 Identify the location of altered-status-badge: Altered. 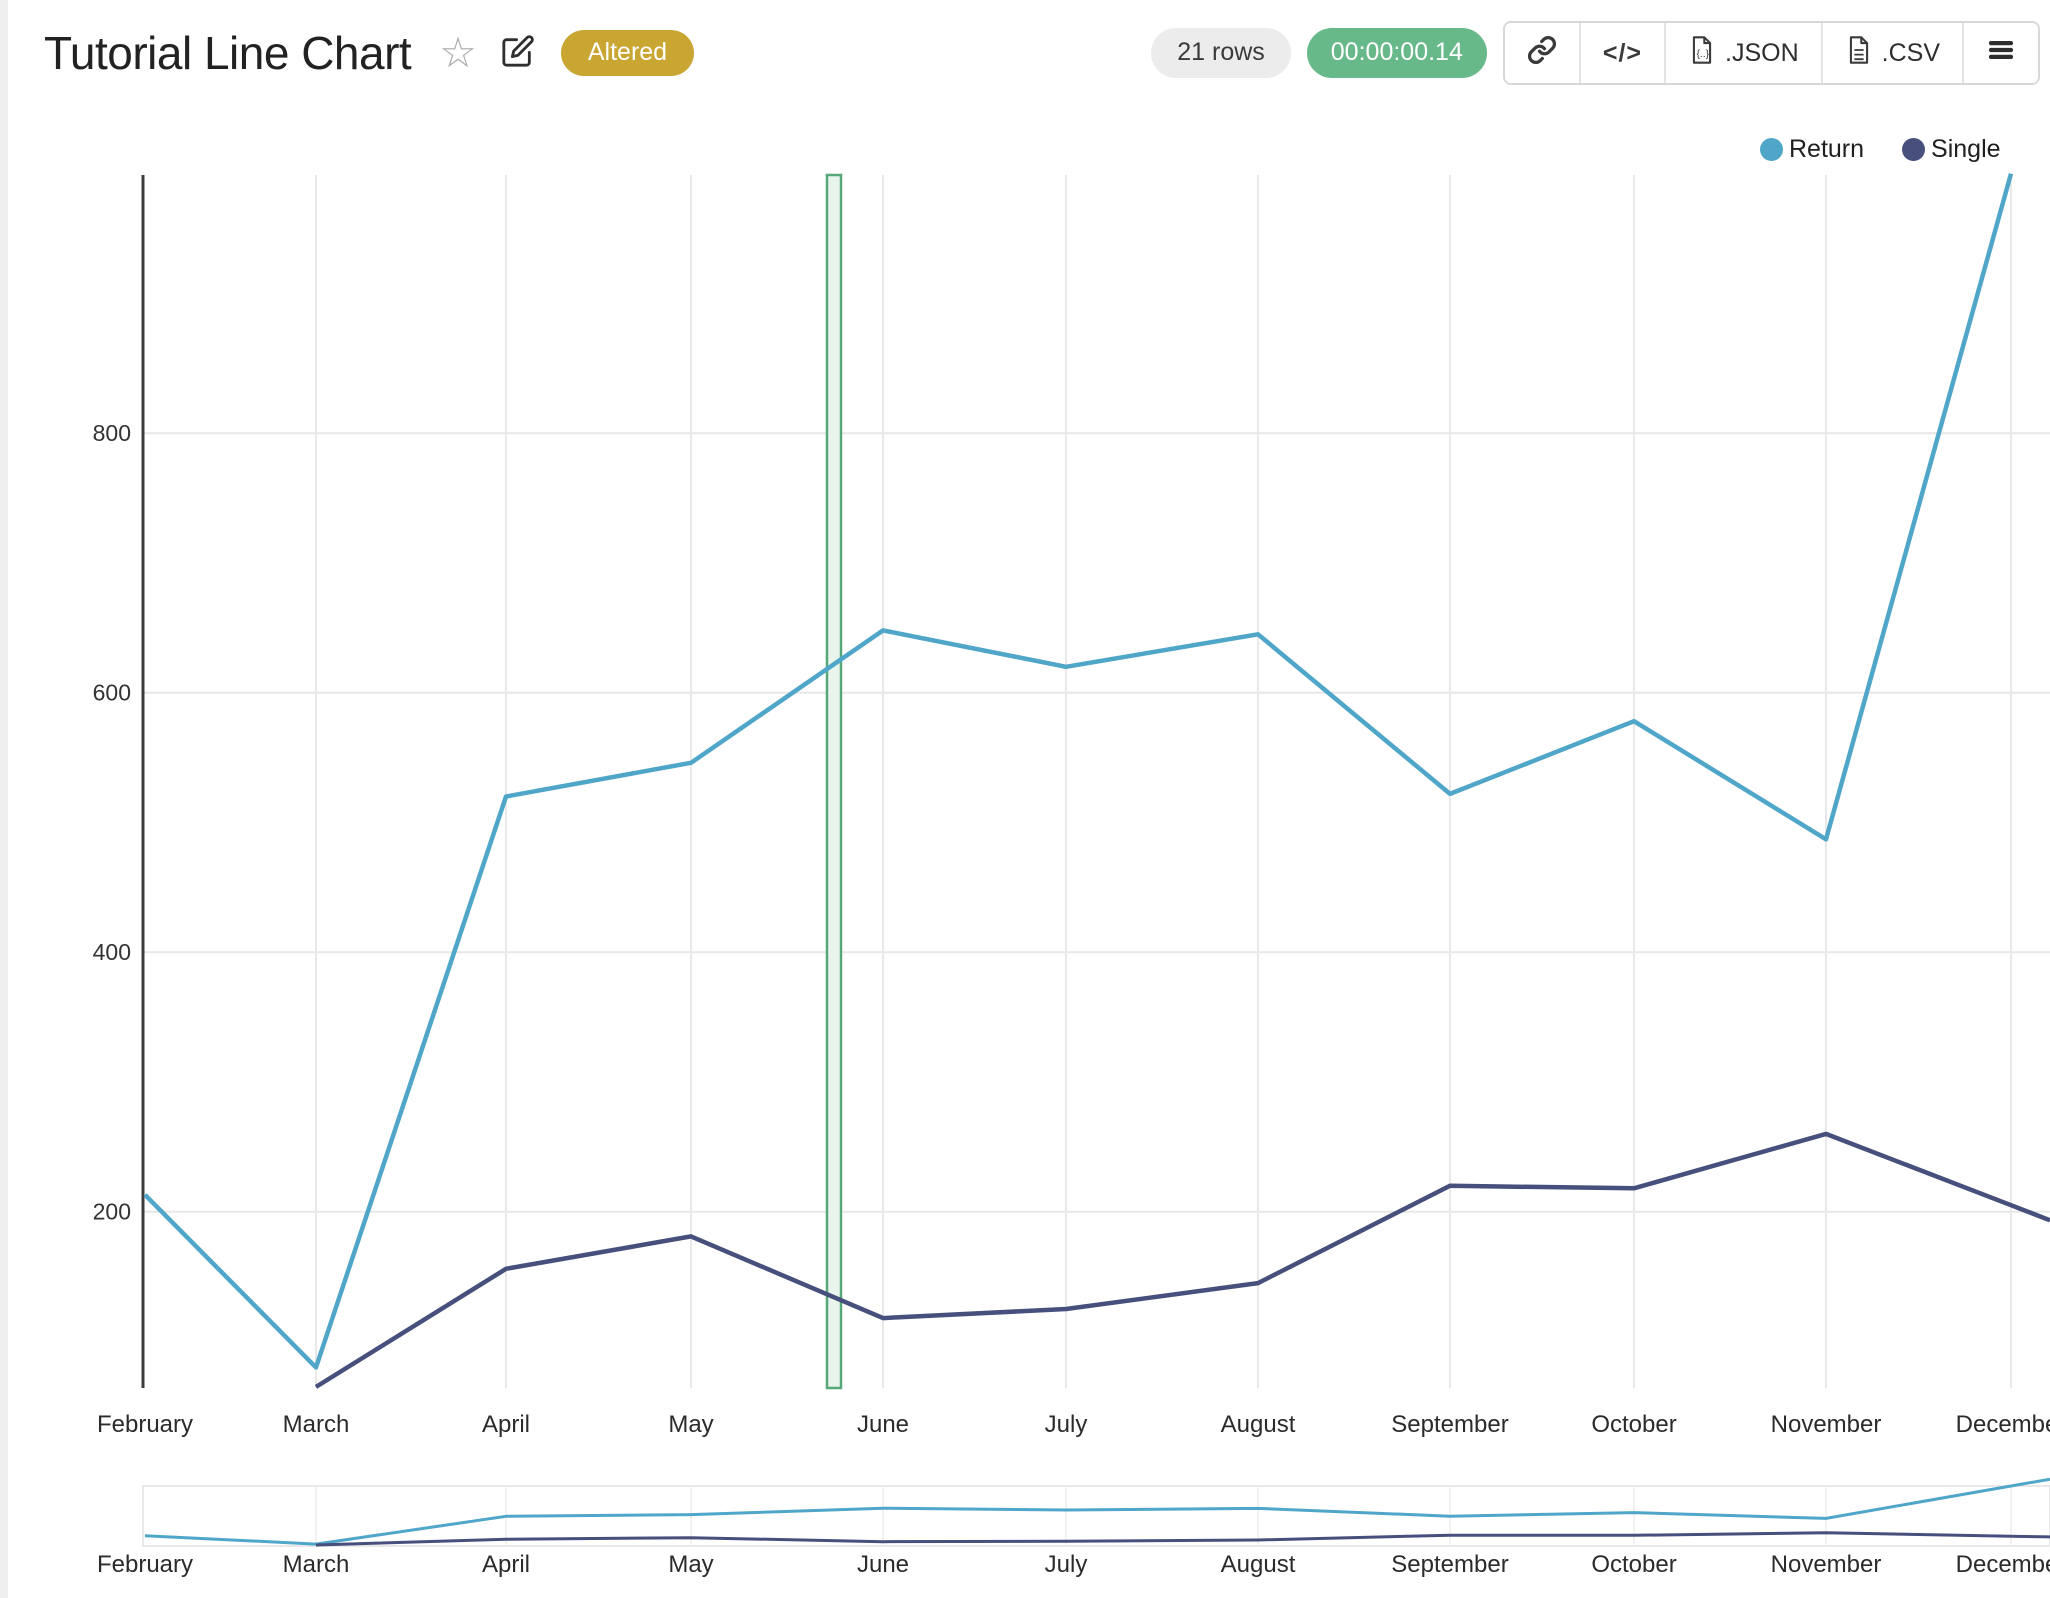
(627, 53).